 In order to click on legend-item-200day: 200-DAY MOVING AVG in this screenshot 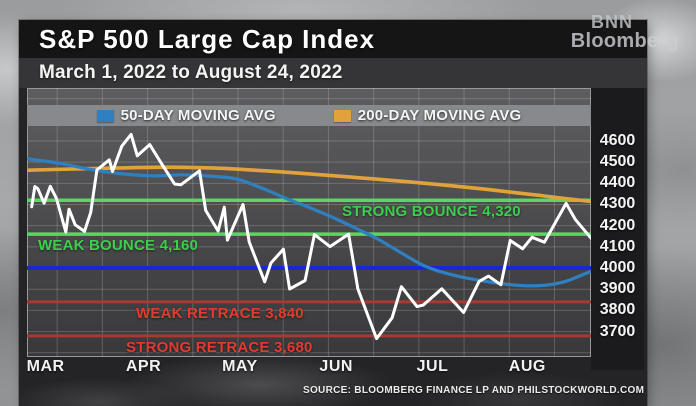, I will do `click(427, 115)`.